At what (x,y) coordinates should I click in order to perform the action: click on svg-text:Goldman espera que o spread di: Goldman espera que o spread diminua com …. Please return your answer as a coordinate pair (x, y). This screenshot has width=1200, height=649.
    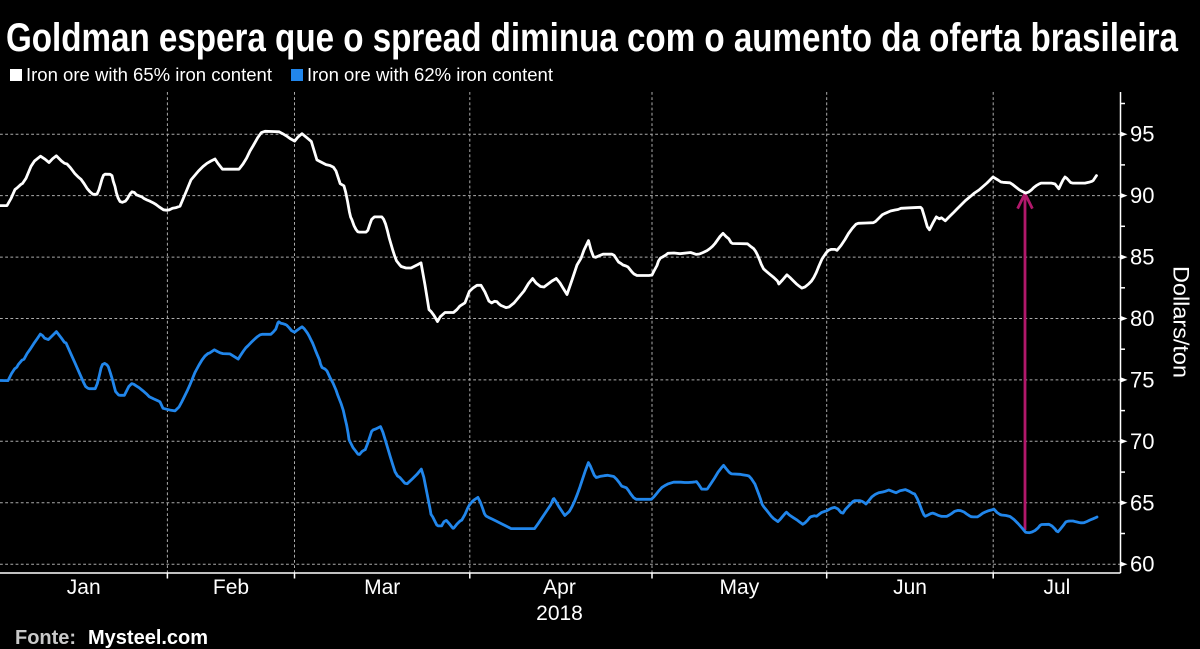
    Looking at the image, I should click on (592, 38).